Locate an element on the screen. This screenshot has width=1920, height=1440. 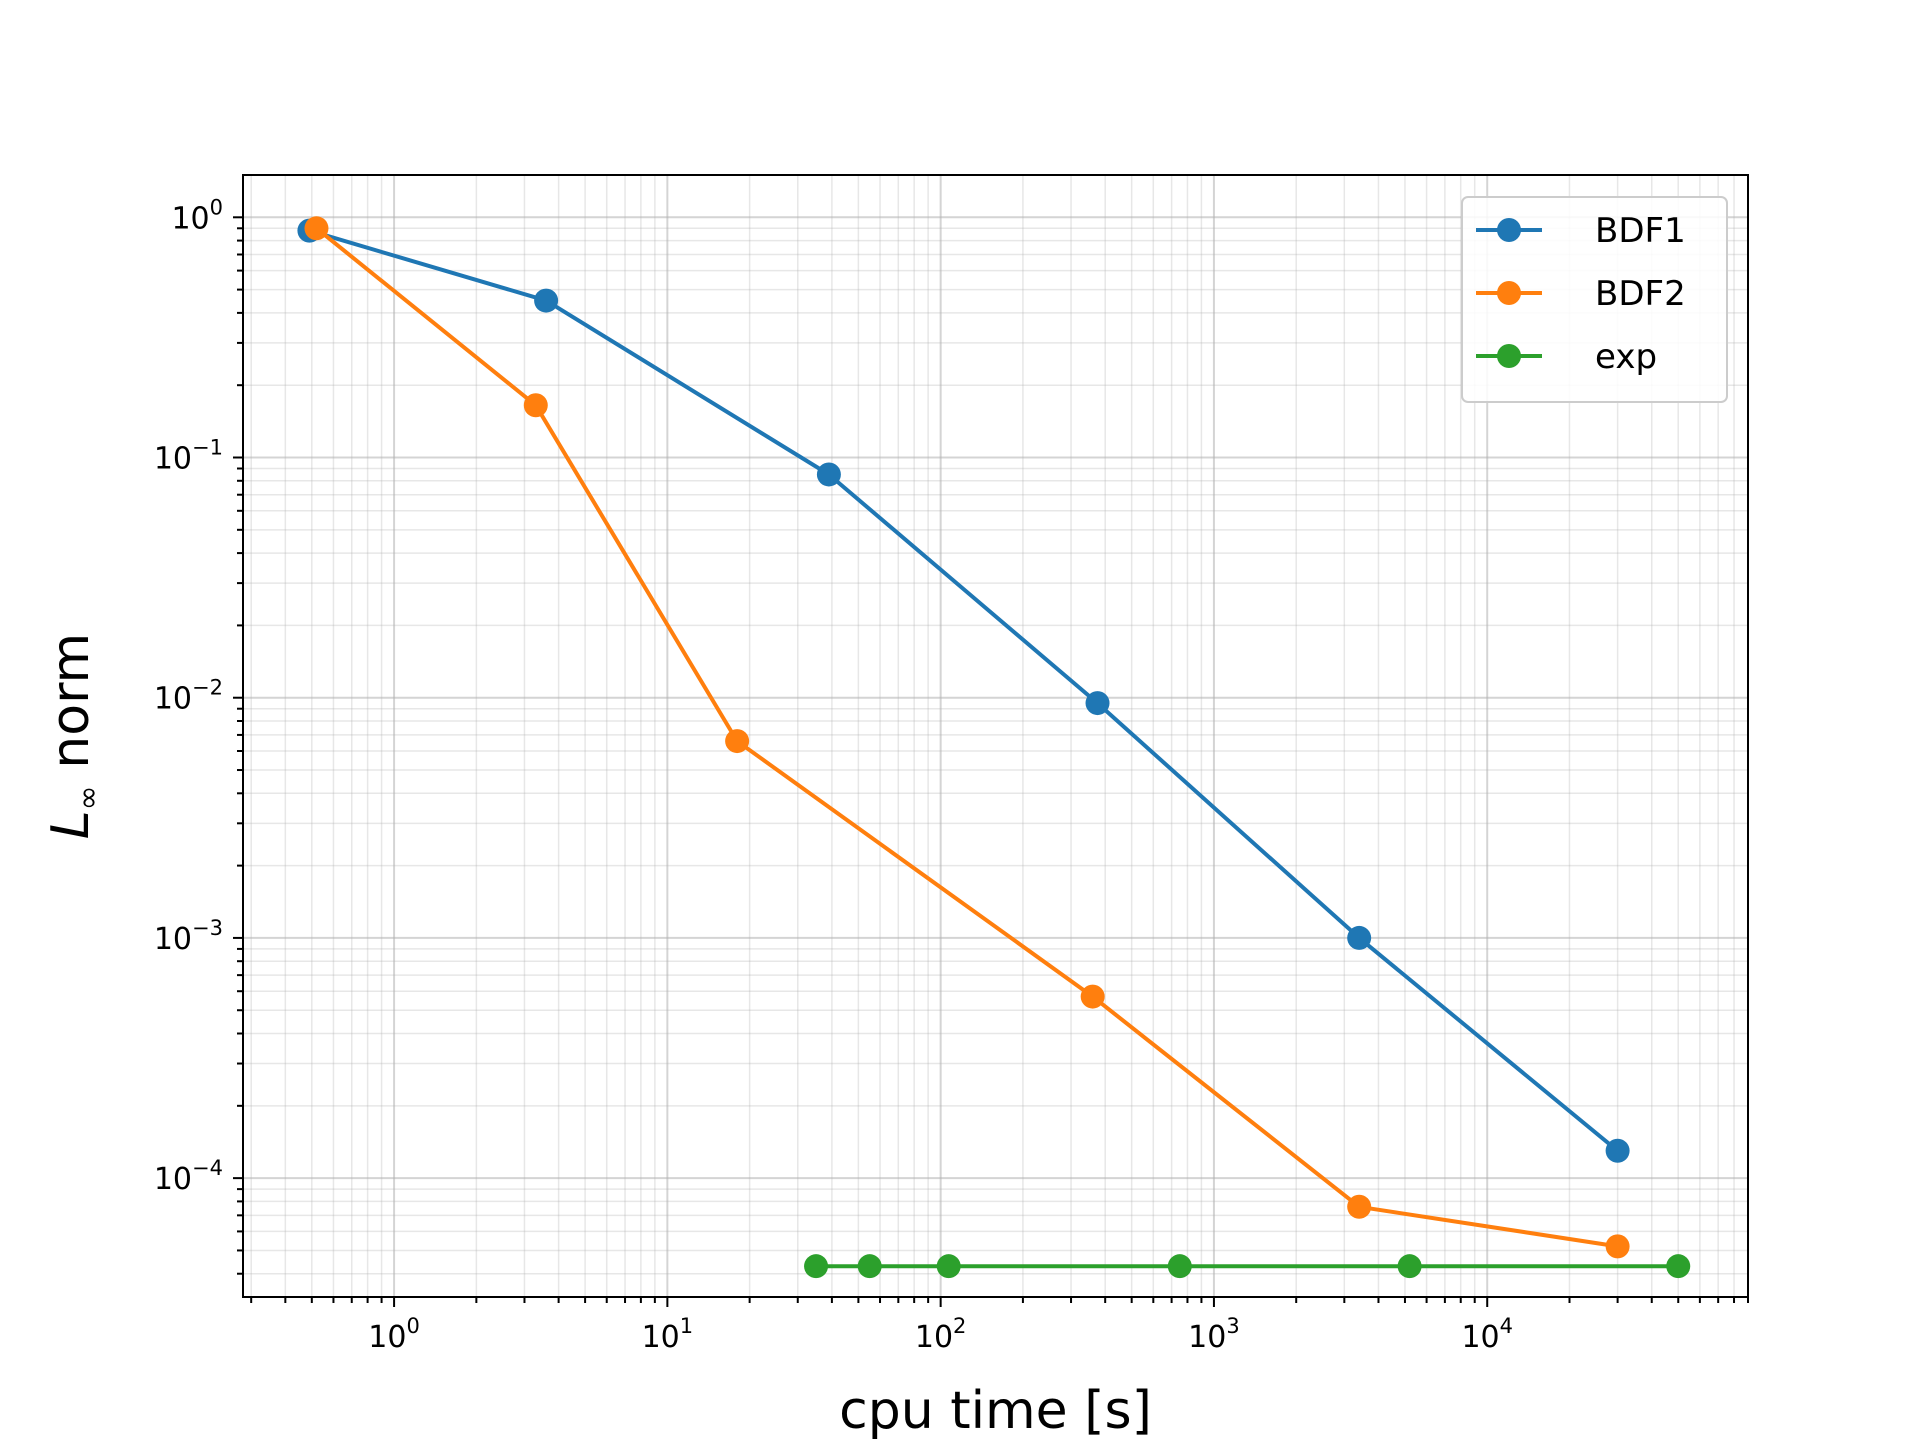
y-tick-label: 10⁻¹ is located at coordinates (188, 456).